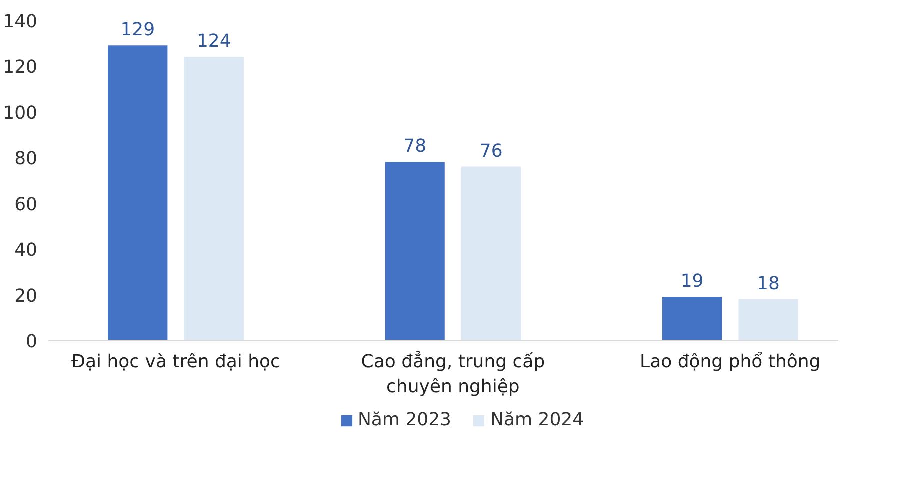 The height and width of the screenshot is (489, 899). I want to click on y-tick-label: 80, so click(26, 159).